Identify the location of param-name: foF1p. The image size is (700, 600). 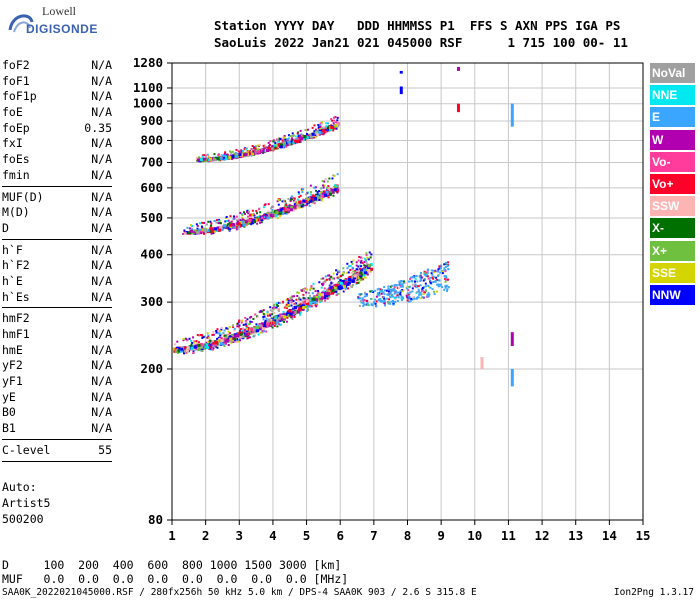
(19, 96).